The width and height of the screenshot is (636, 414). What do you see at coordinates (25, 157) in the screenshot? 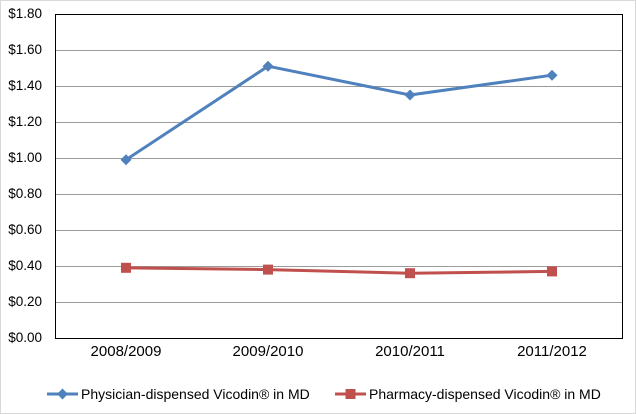
I see `y-tick-label: $1.00` at bounding box center [25, 157].